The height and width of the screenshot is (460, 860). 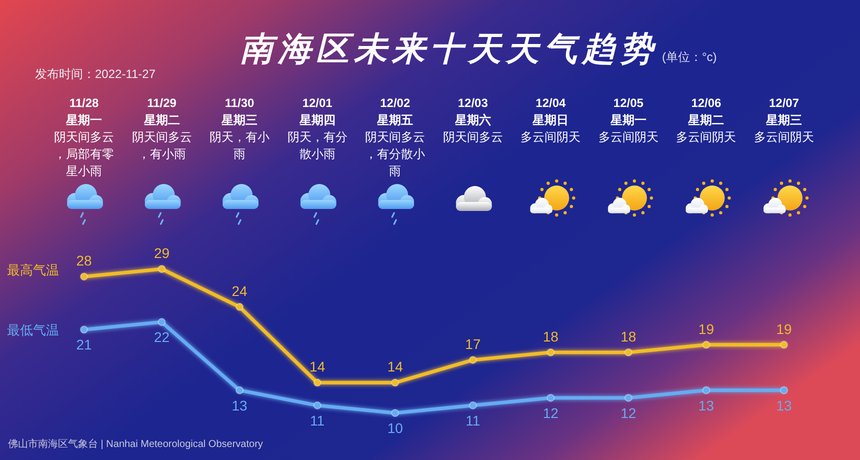 What do you see at coordinates (161, 129) in the screenshot?
I see `x-tick-label: 11/29星期二阴天间多云，有小雨` at bounding box center [161, 129].